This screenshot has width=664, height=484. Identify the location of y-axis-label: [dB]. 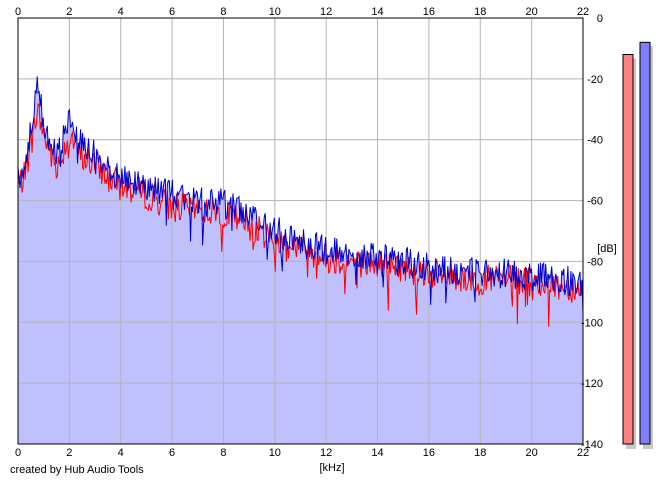
(607, 249).